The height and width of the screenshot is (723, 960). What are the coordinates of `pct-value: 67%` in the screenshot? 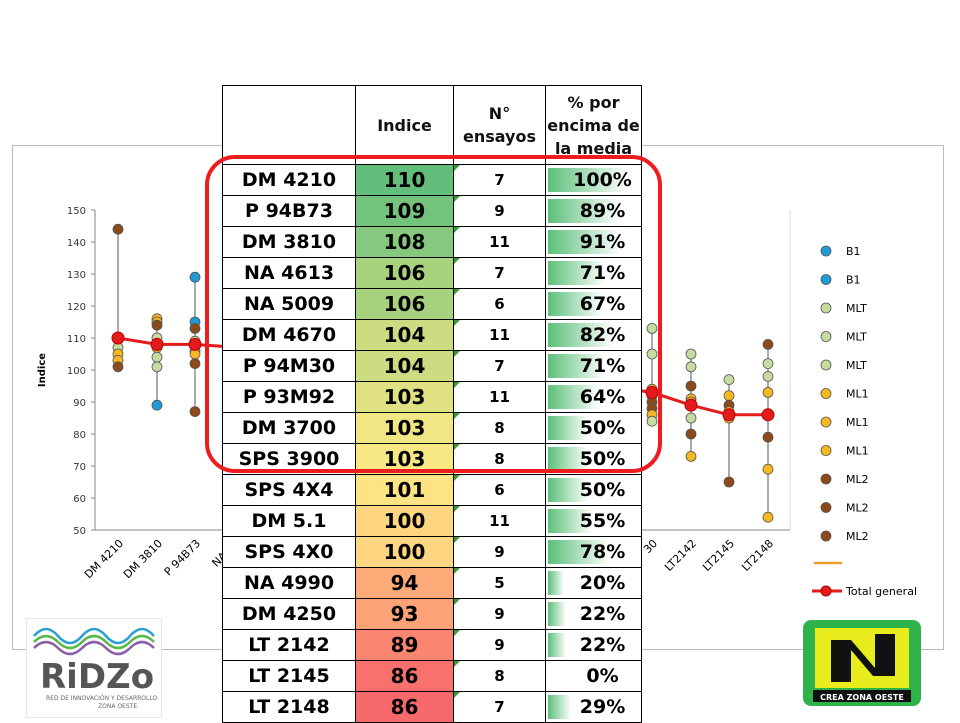 It's located at (602, 304).